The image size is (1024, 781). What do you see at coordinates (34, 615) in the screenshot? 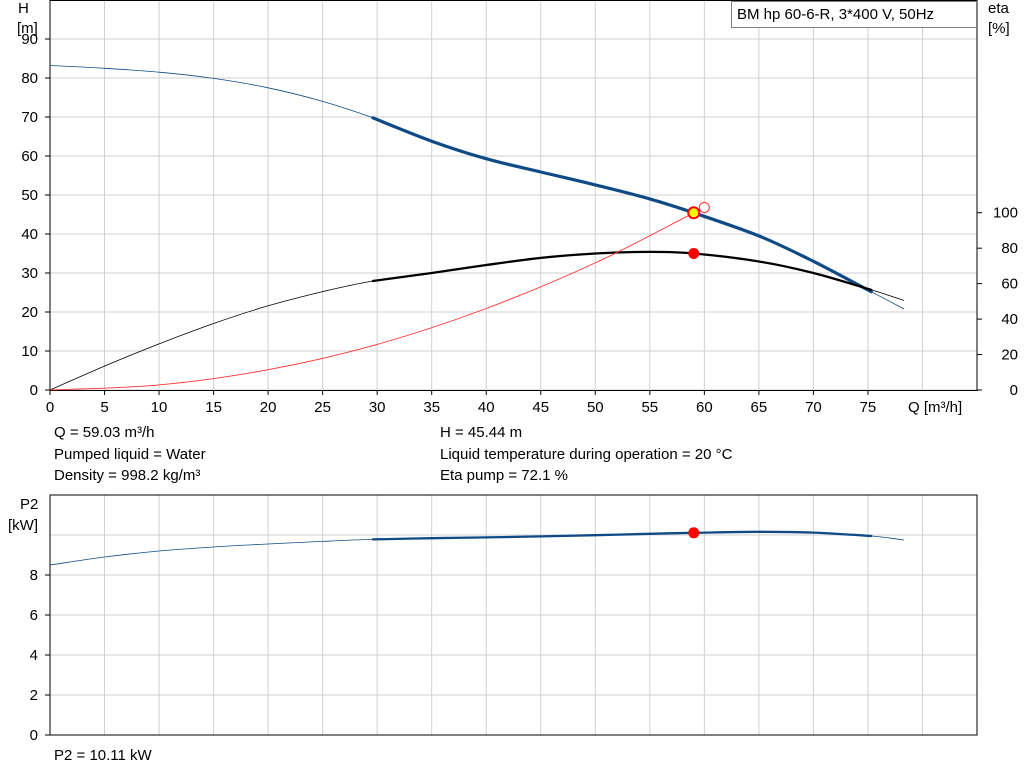
I see `y-tick-label: 6` at bounding box center [34, 615].